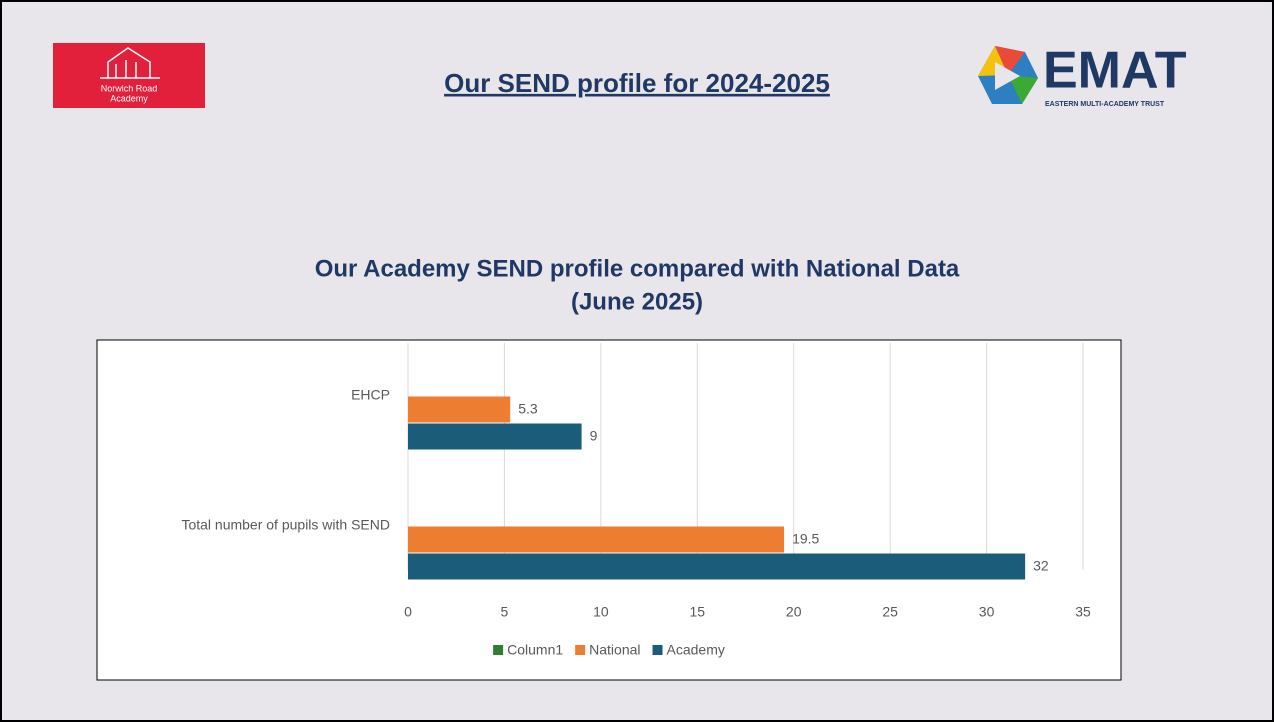  I want to click on legend-label: Academy, so click(696, 650).